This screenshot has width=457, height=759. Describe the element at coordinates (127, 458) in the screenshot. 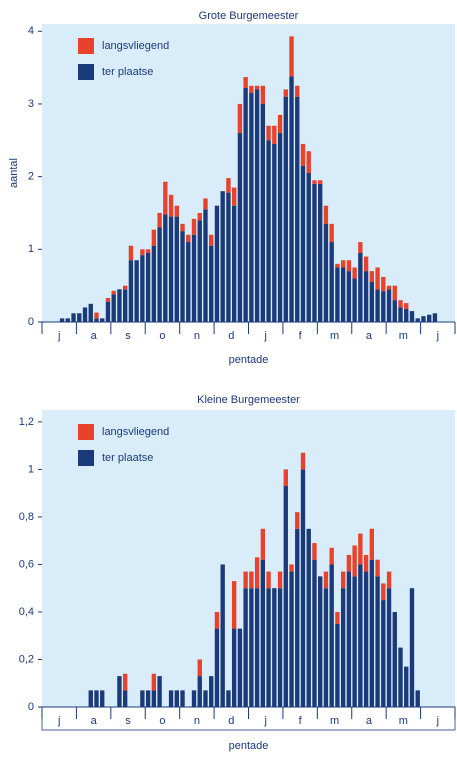

I see `legend-label: ter plaatse` at that location.